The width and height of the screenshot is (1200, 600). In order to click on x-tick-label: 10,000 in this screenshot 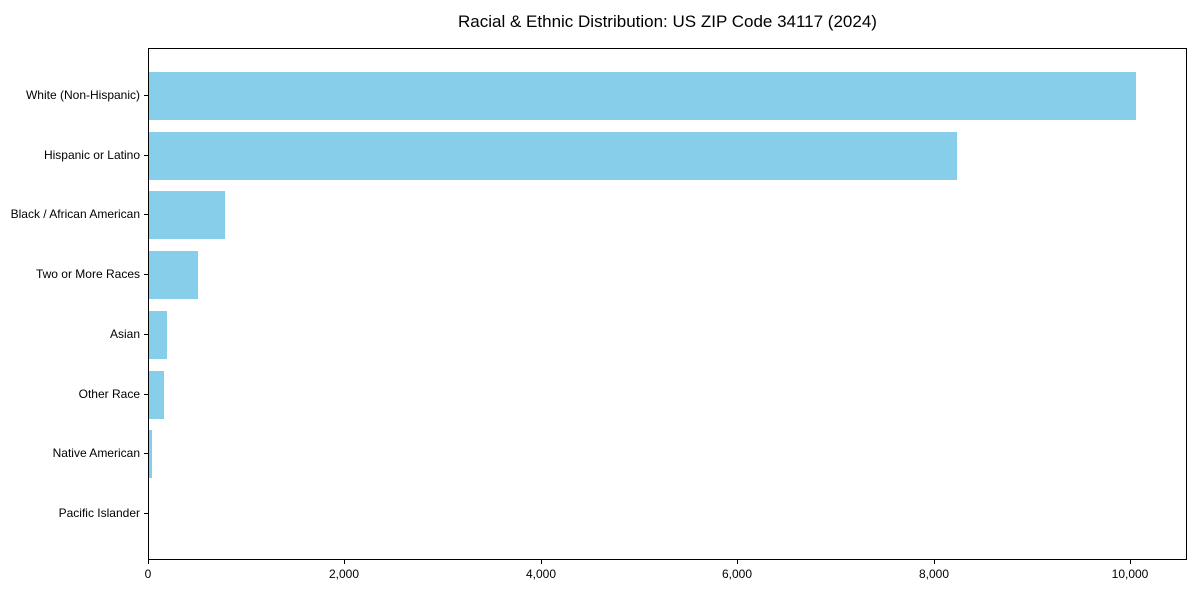, I will do `click(1130, 574)`.